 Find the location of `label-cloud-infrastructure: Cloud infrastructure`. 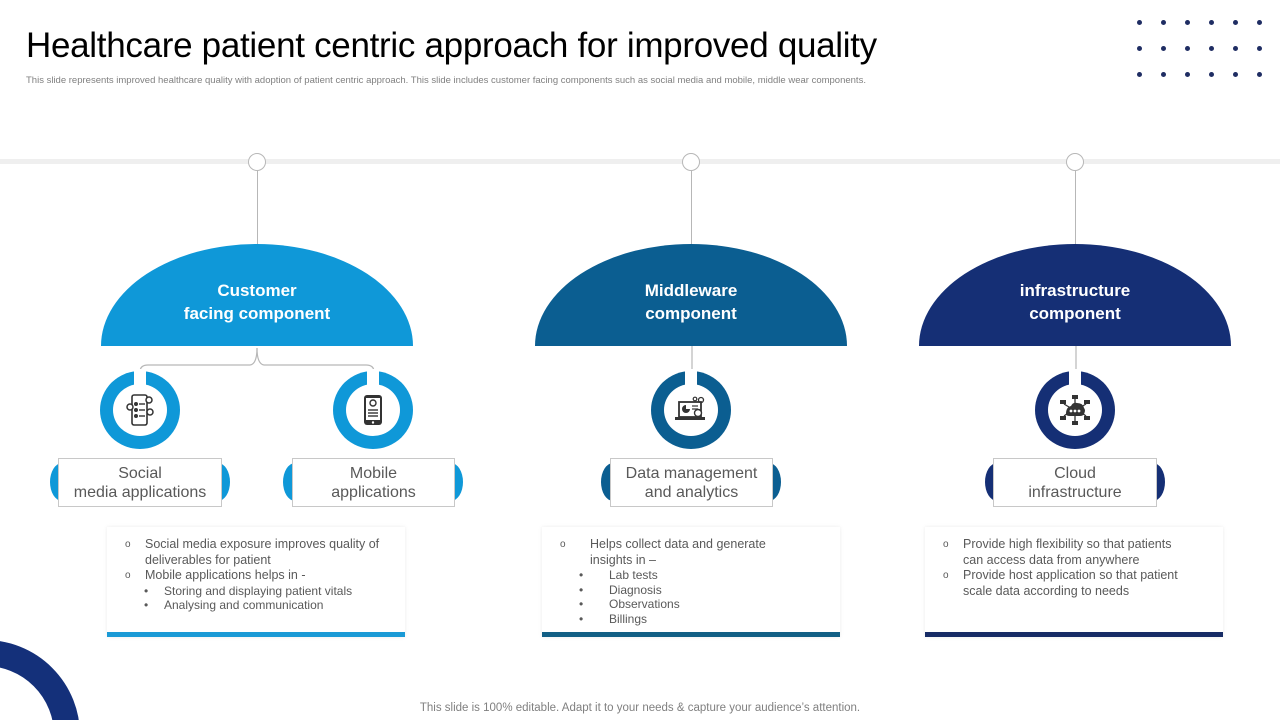

label-cloud-infrastructure: Cloud infrastructure is located at coordinates (1075, 482).